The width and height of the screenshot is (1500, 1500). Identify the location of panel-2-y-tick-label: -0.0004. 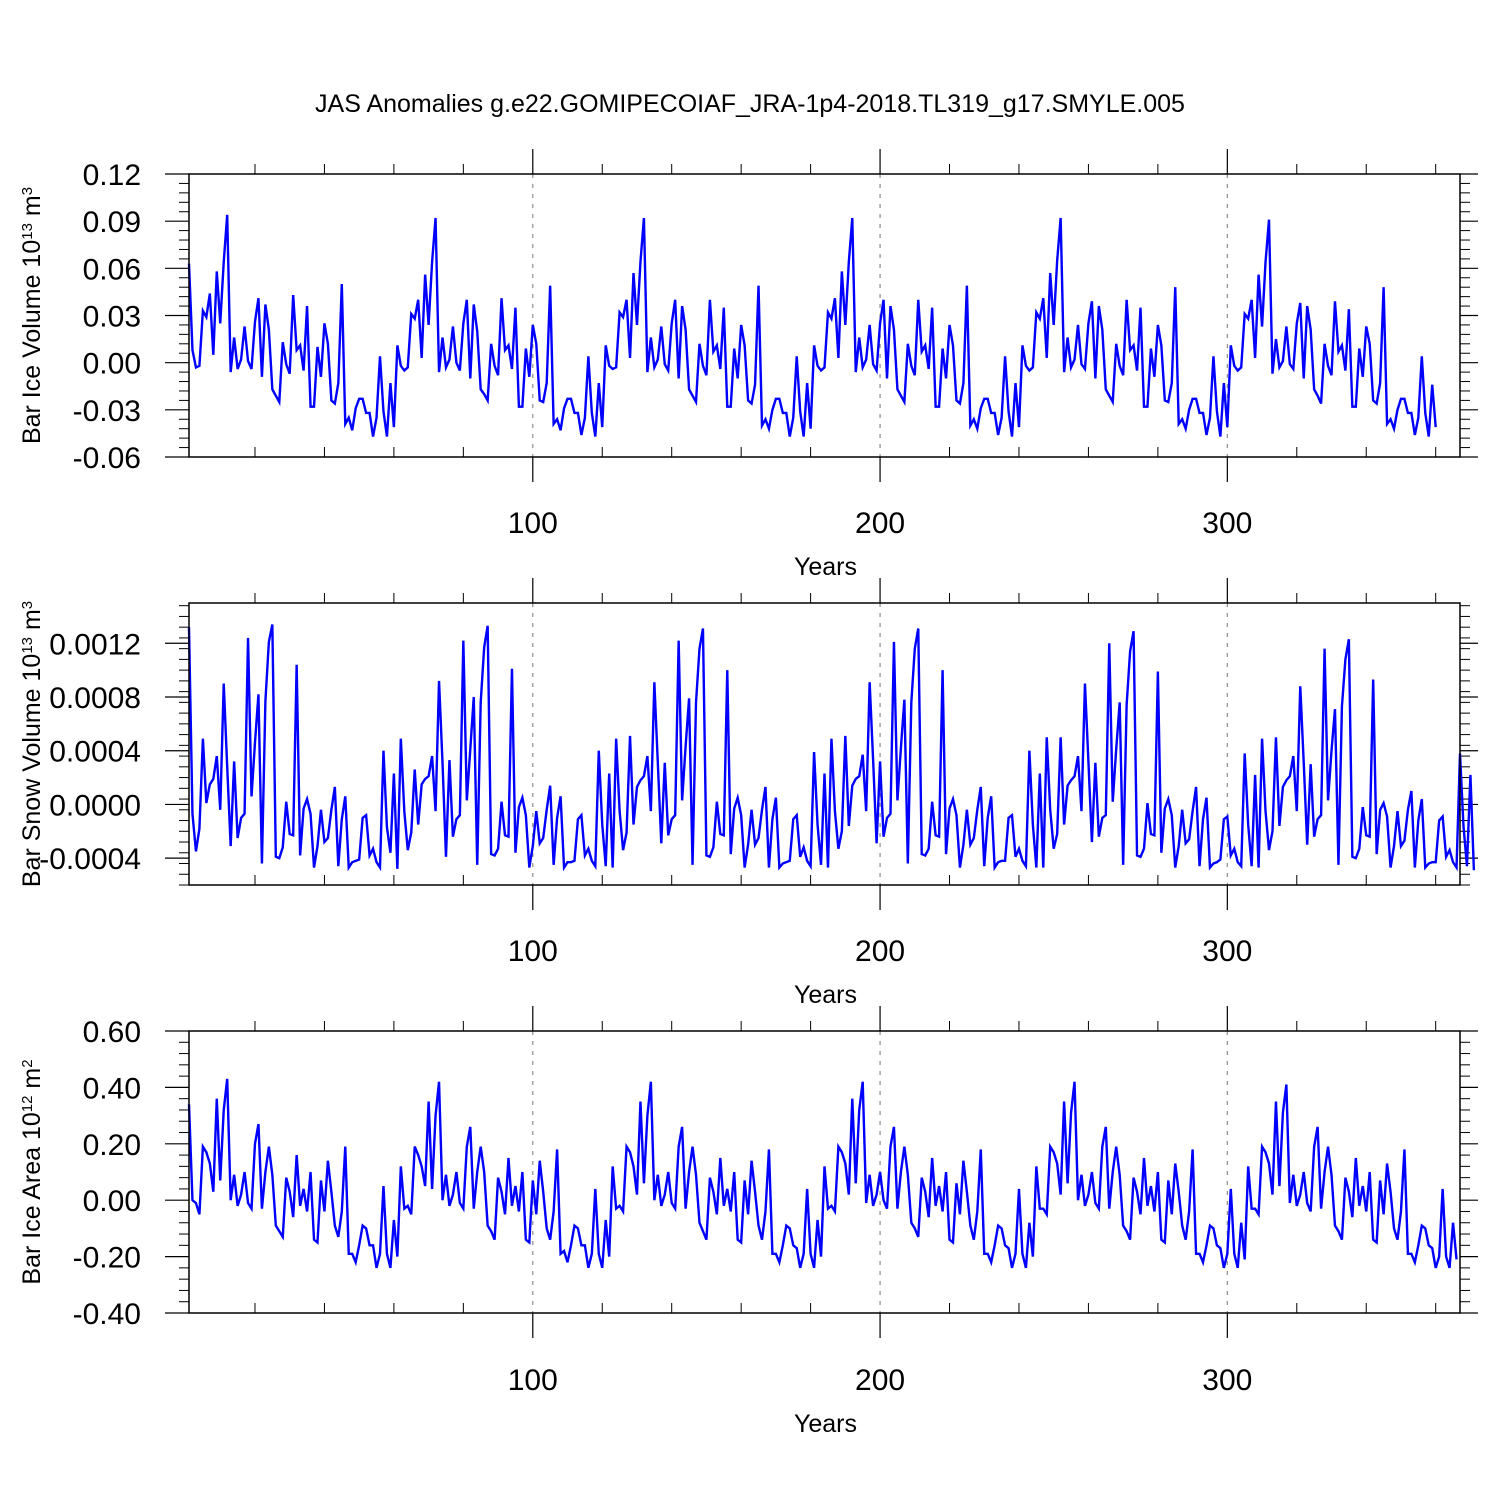
(90, 859).